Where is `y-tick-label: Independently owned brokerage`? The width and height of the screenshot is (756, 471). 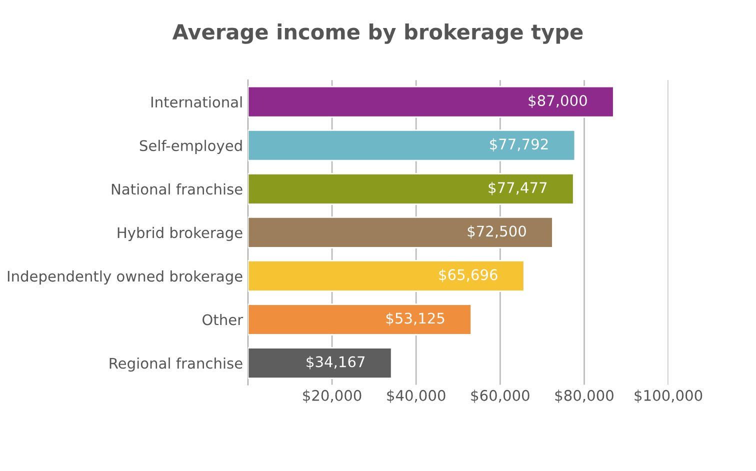
y-tick-label: Independently owned brokerage is located at coordinates (125, 277).